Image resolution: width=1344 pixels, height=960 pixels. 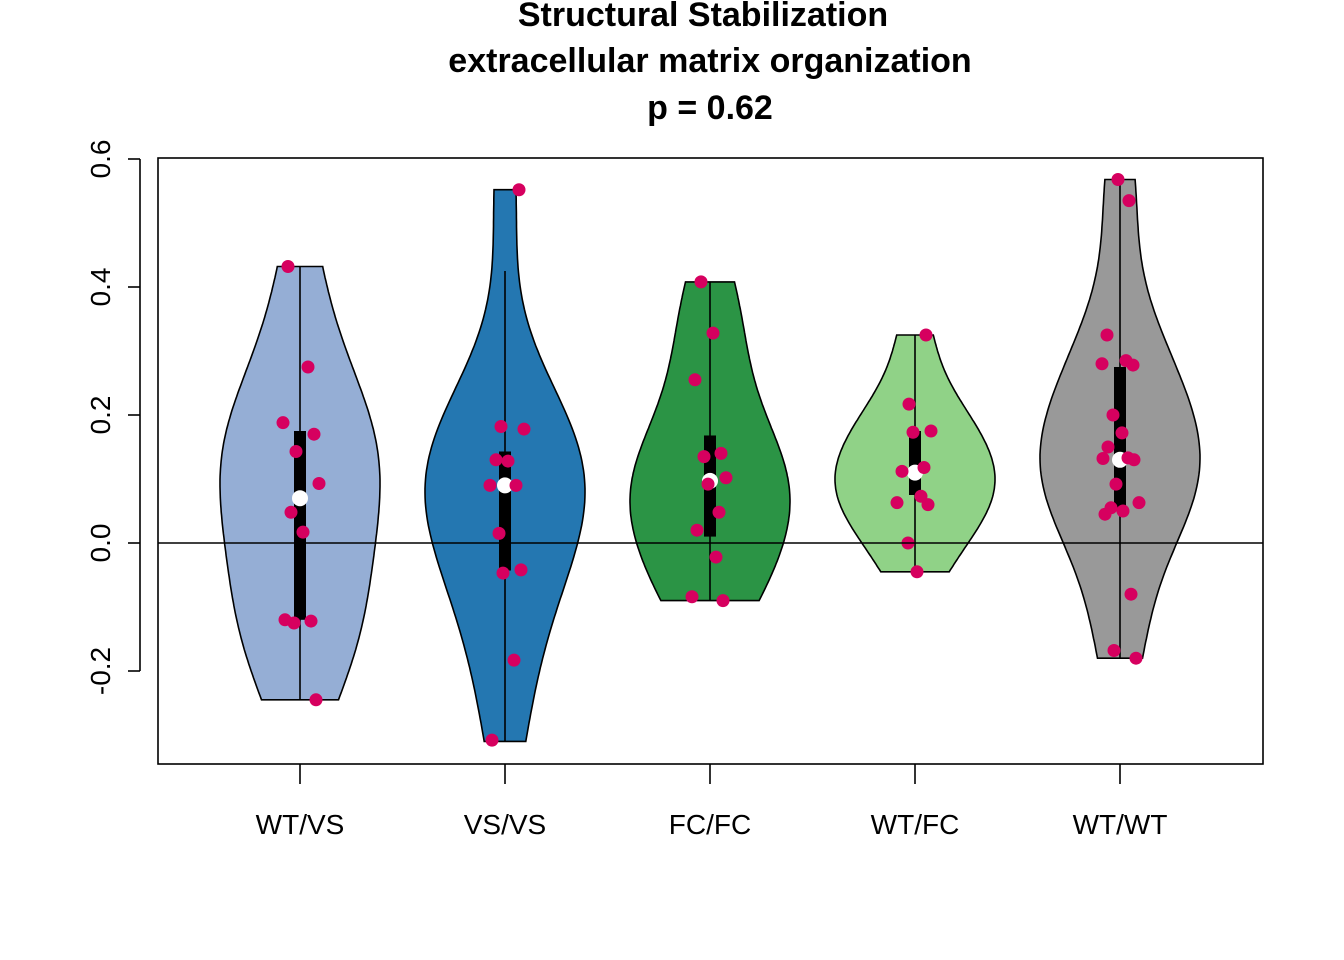 I want to click on y-tick-label: 0.6, so click(x=100, y=159).